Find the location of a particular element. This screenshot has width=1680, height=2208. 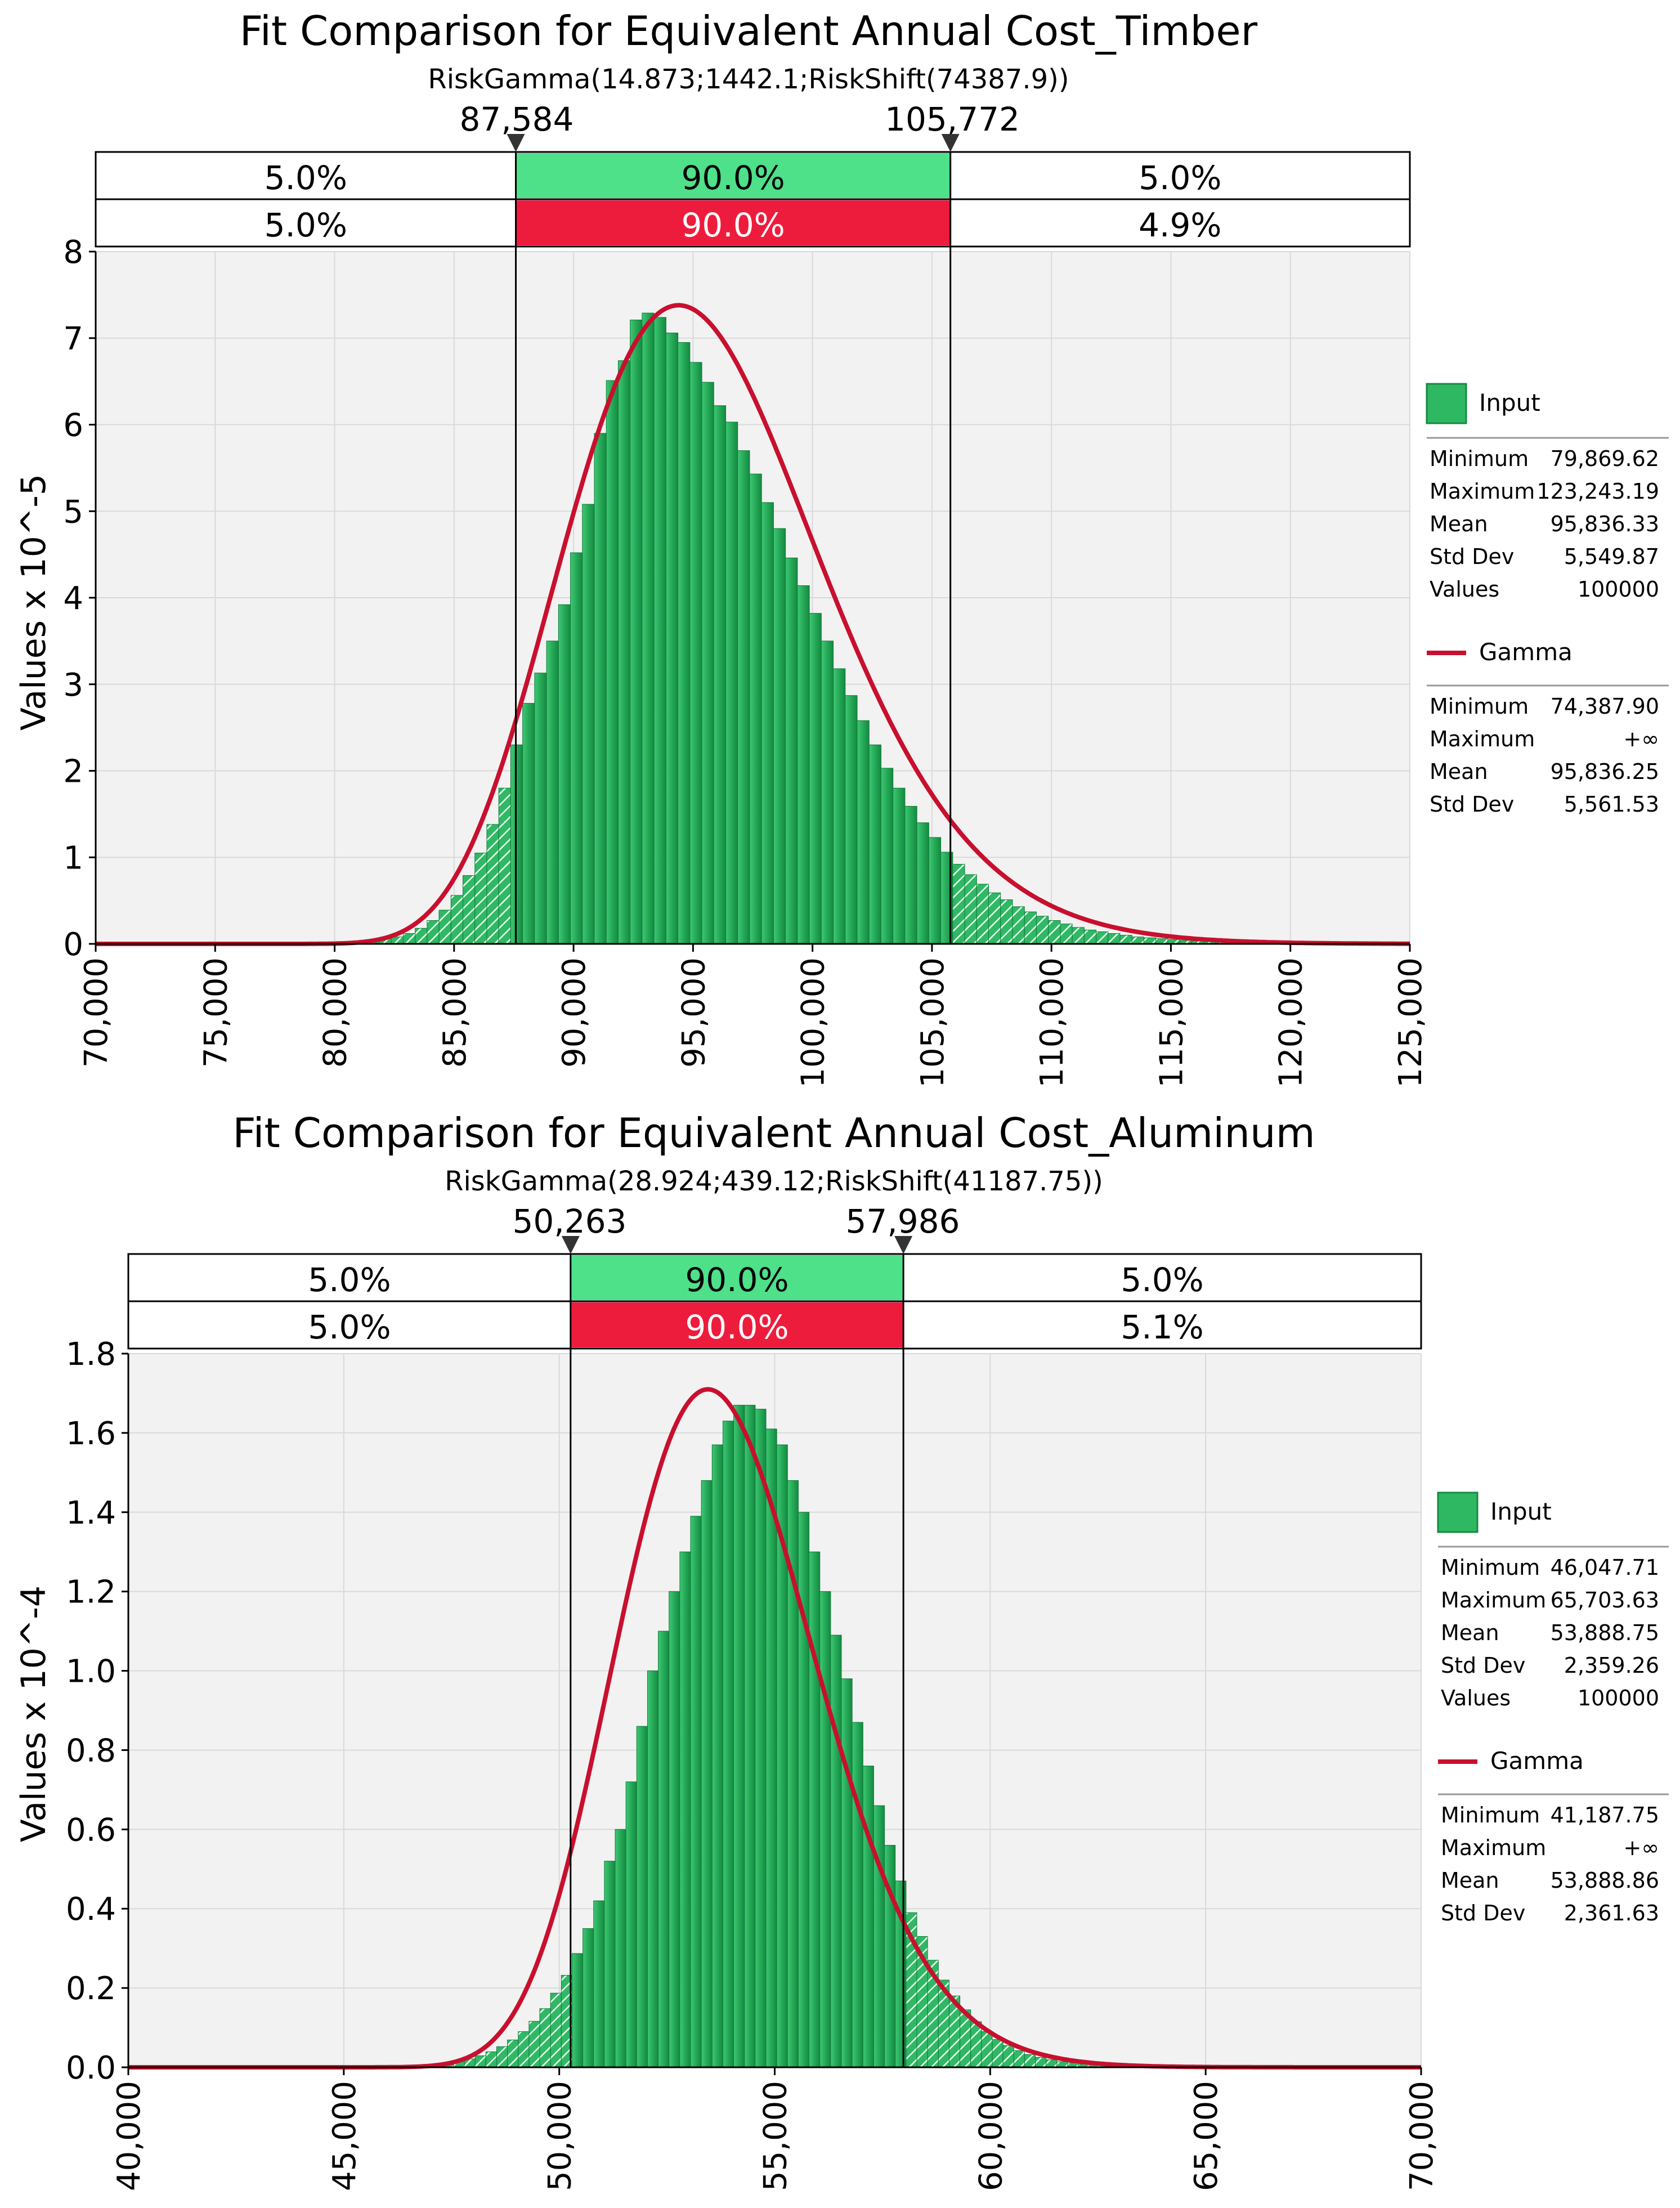

stat-value: 74,387.90 is located at coordinates (1605, 706).